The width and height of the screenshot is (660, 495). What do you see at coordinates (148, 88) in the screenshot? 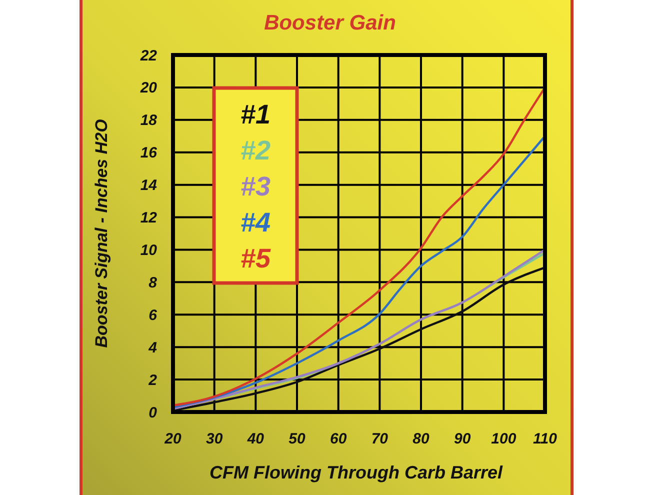
I see `y-tick-label: 20` at bounding box center [148, 88].